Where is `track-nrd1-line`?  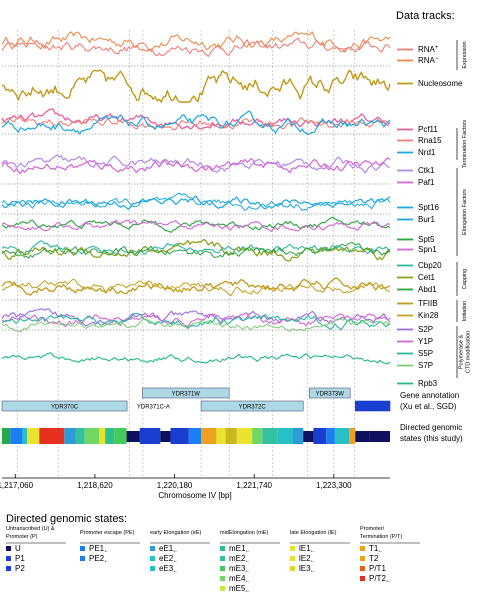 track-nrd1-line is located at coordinates (196, 122).